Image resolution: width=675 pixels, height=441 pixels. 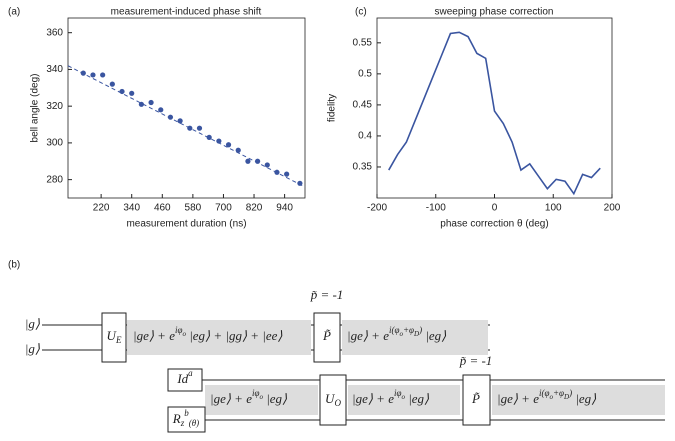 I want to click on x-tick-label: 820, so click(x=254, y=208).